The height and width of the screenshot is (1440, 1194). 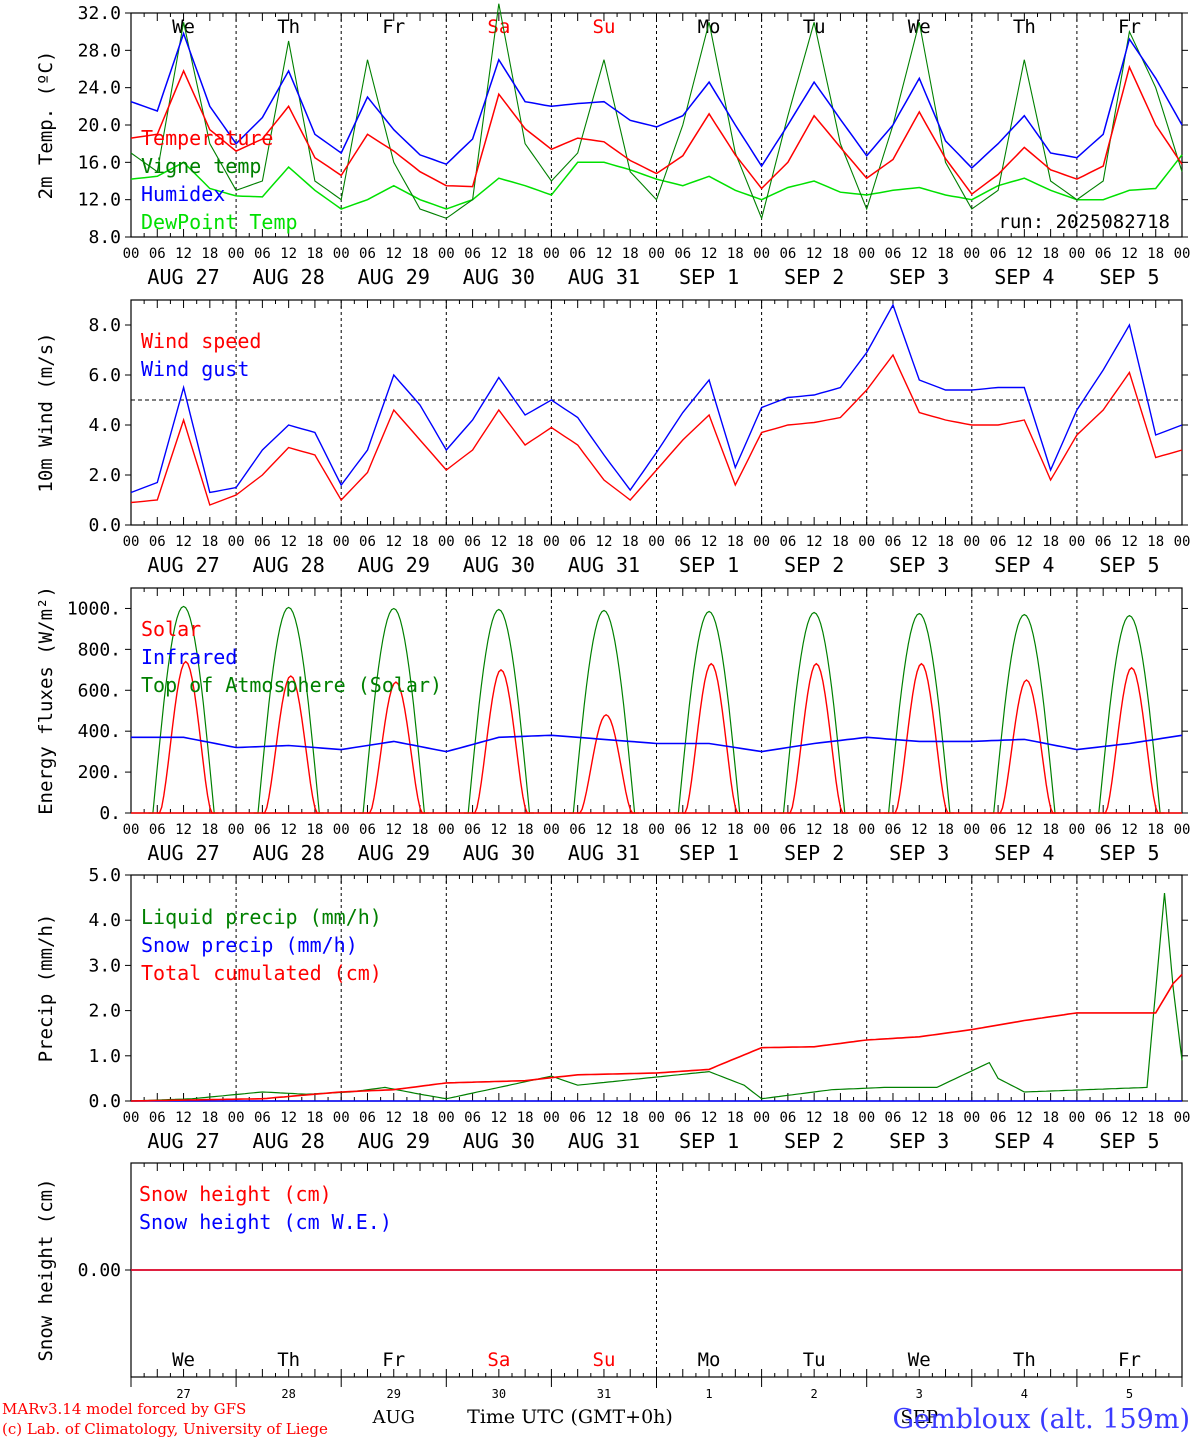 I want to click on y-tick-label: 1.0, so click(x=104, y=1056).